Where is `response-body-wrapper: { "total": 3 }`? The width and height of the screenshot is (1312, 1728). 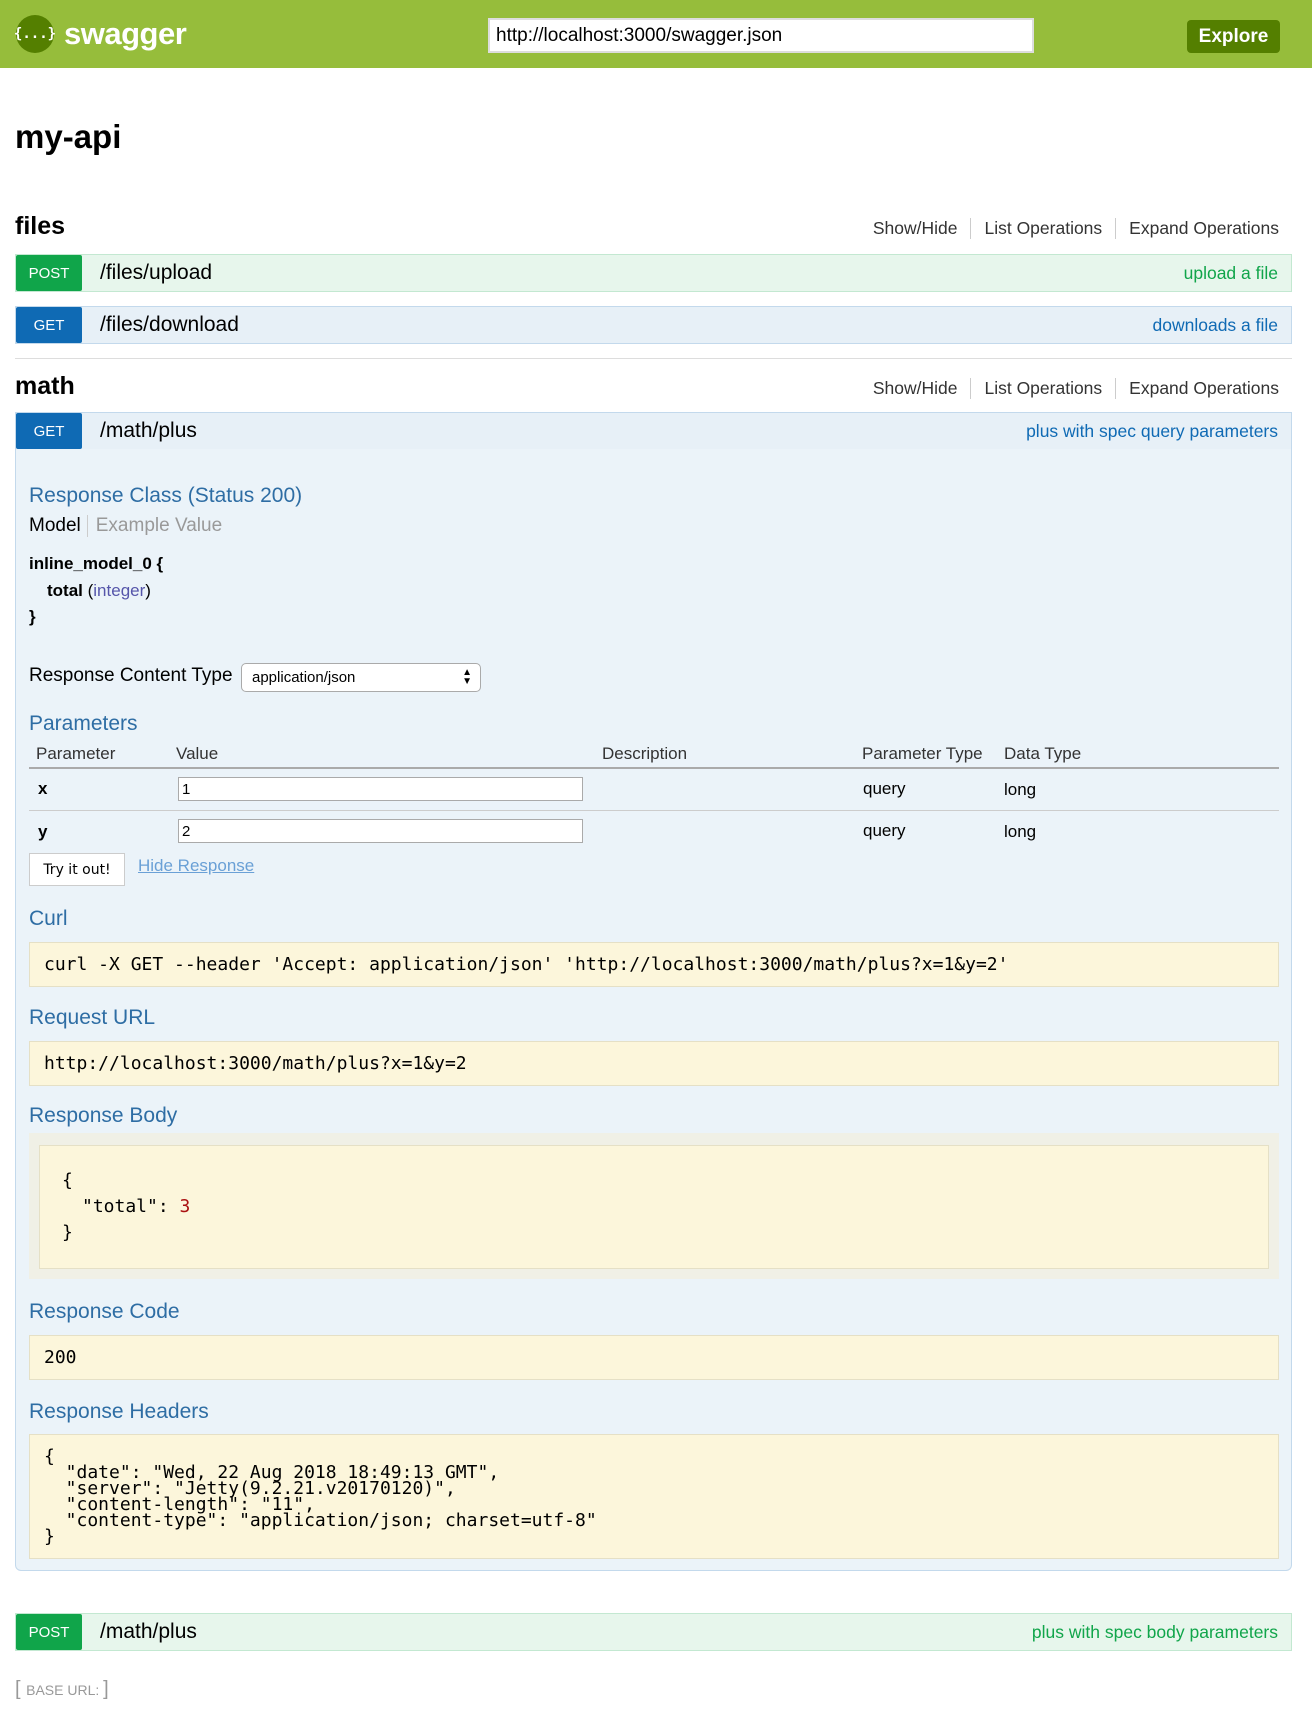
response-body-wrapper: { "total": 3 } is located at coordinates (654, 1206).